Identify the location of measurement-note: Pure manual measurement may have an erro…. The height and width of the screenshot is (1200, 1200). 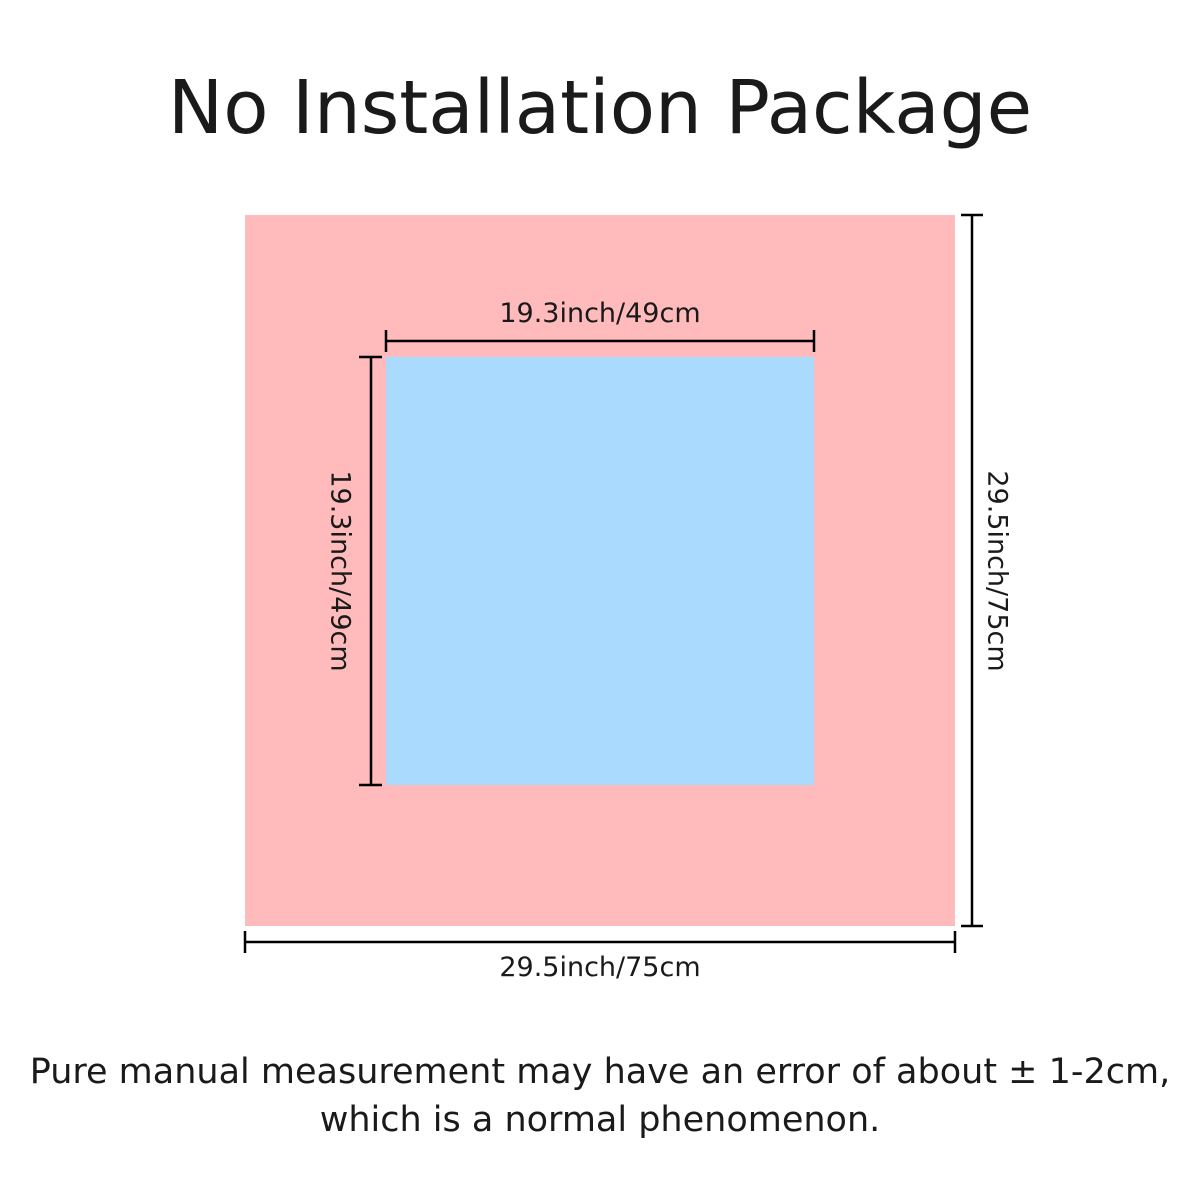
(600, 1096).